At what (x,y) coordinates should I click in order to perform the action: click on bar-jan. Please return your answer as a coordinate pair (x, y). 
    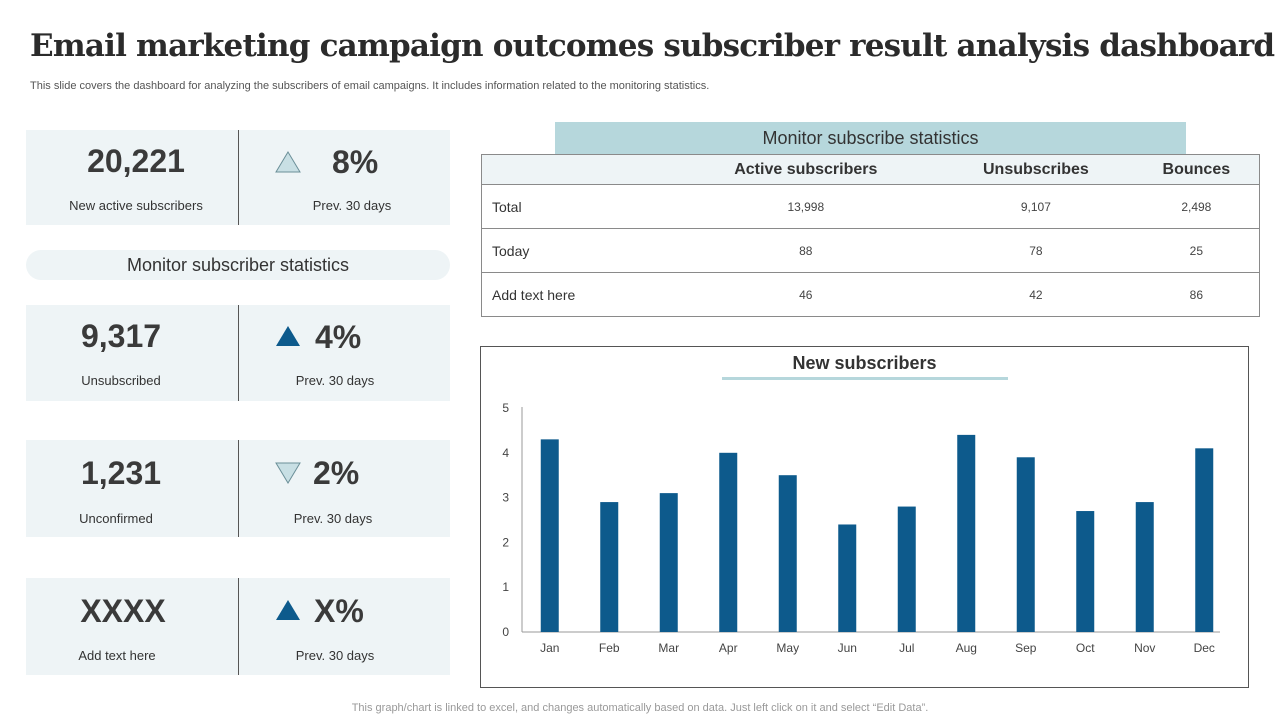
    Looking at the image, I should click on (549, 535).